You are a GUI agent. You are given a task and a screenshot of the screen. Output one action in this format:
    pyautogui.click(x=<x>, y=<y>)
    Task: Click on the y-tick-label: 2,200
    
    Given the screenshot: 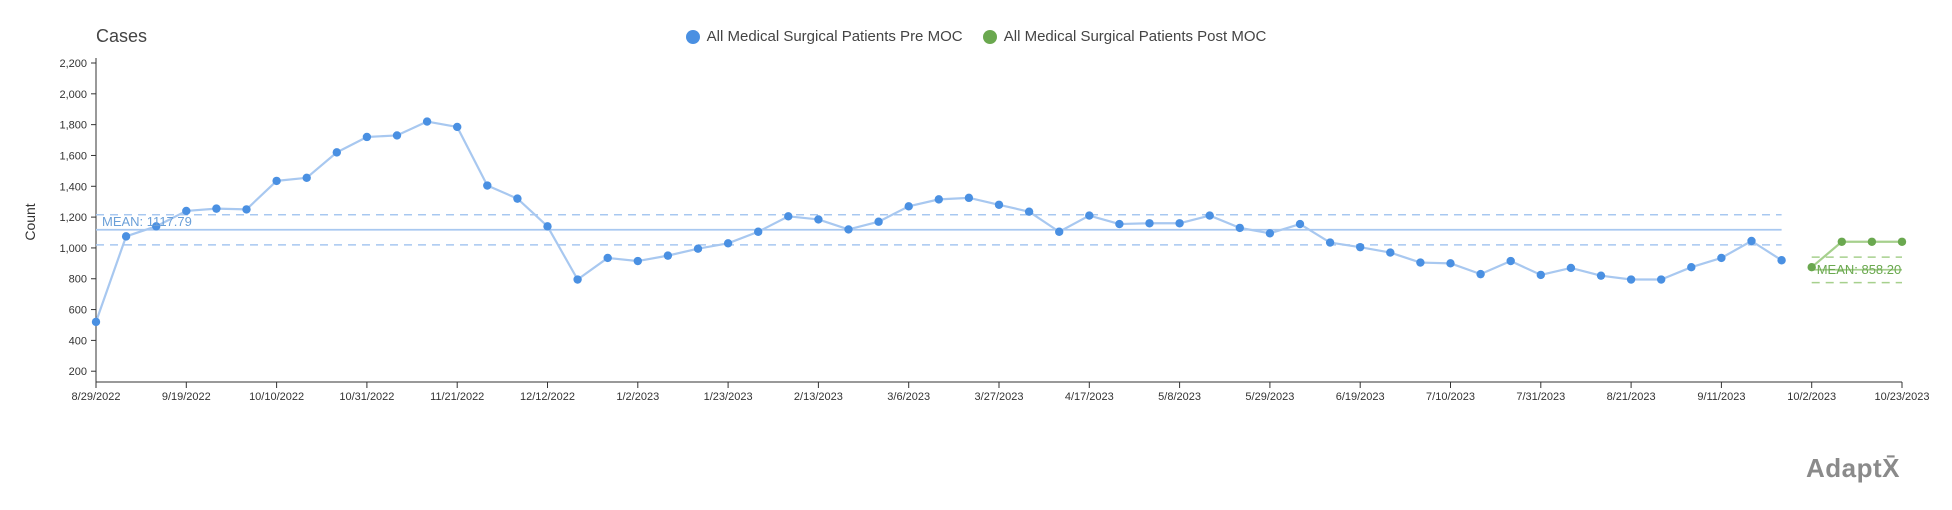 What is the action you would take?
    pyautogui.click(x=73, y=64)
    